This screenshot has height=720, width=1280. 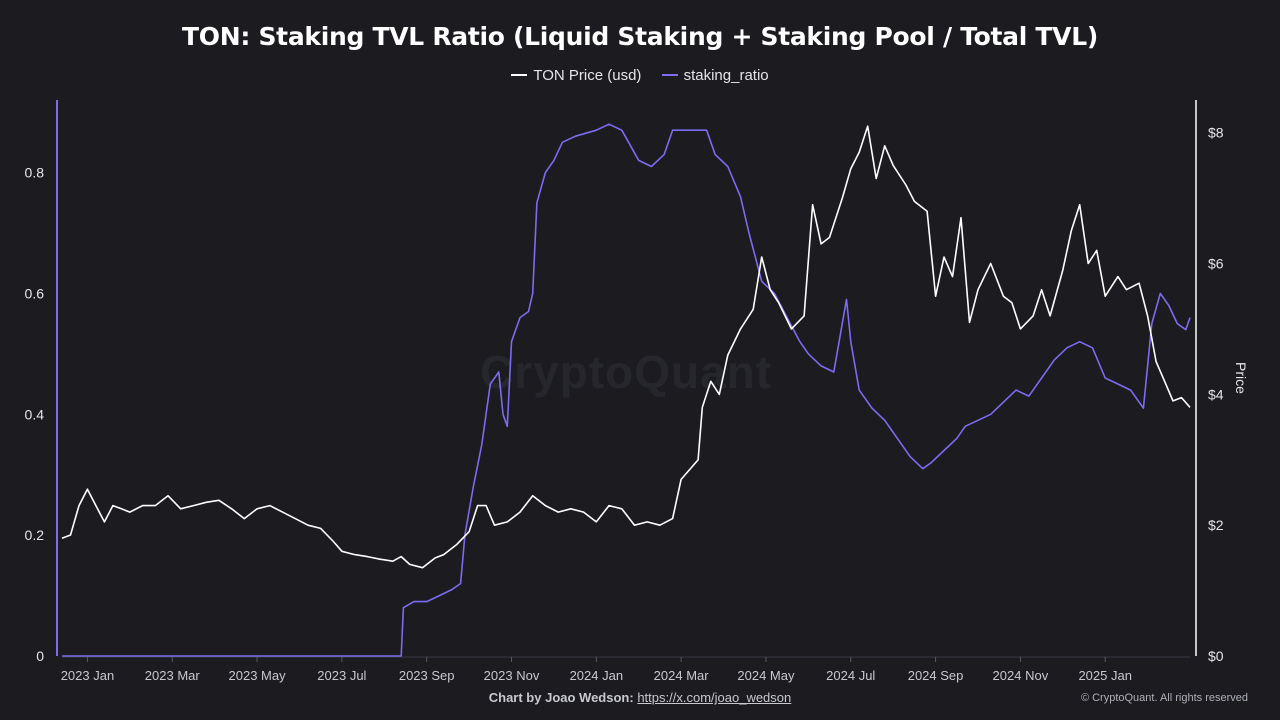 I want to click on chart-legend: TON Price (usd) staking_ratio, so click(x=640, y=73).